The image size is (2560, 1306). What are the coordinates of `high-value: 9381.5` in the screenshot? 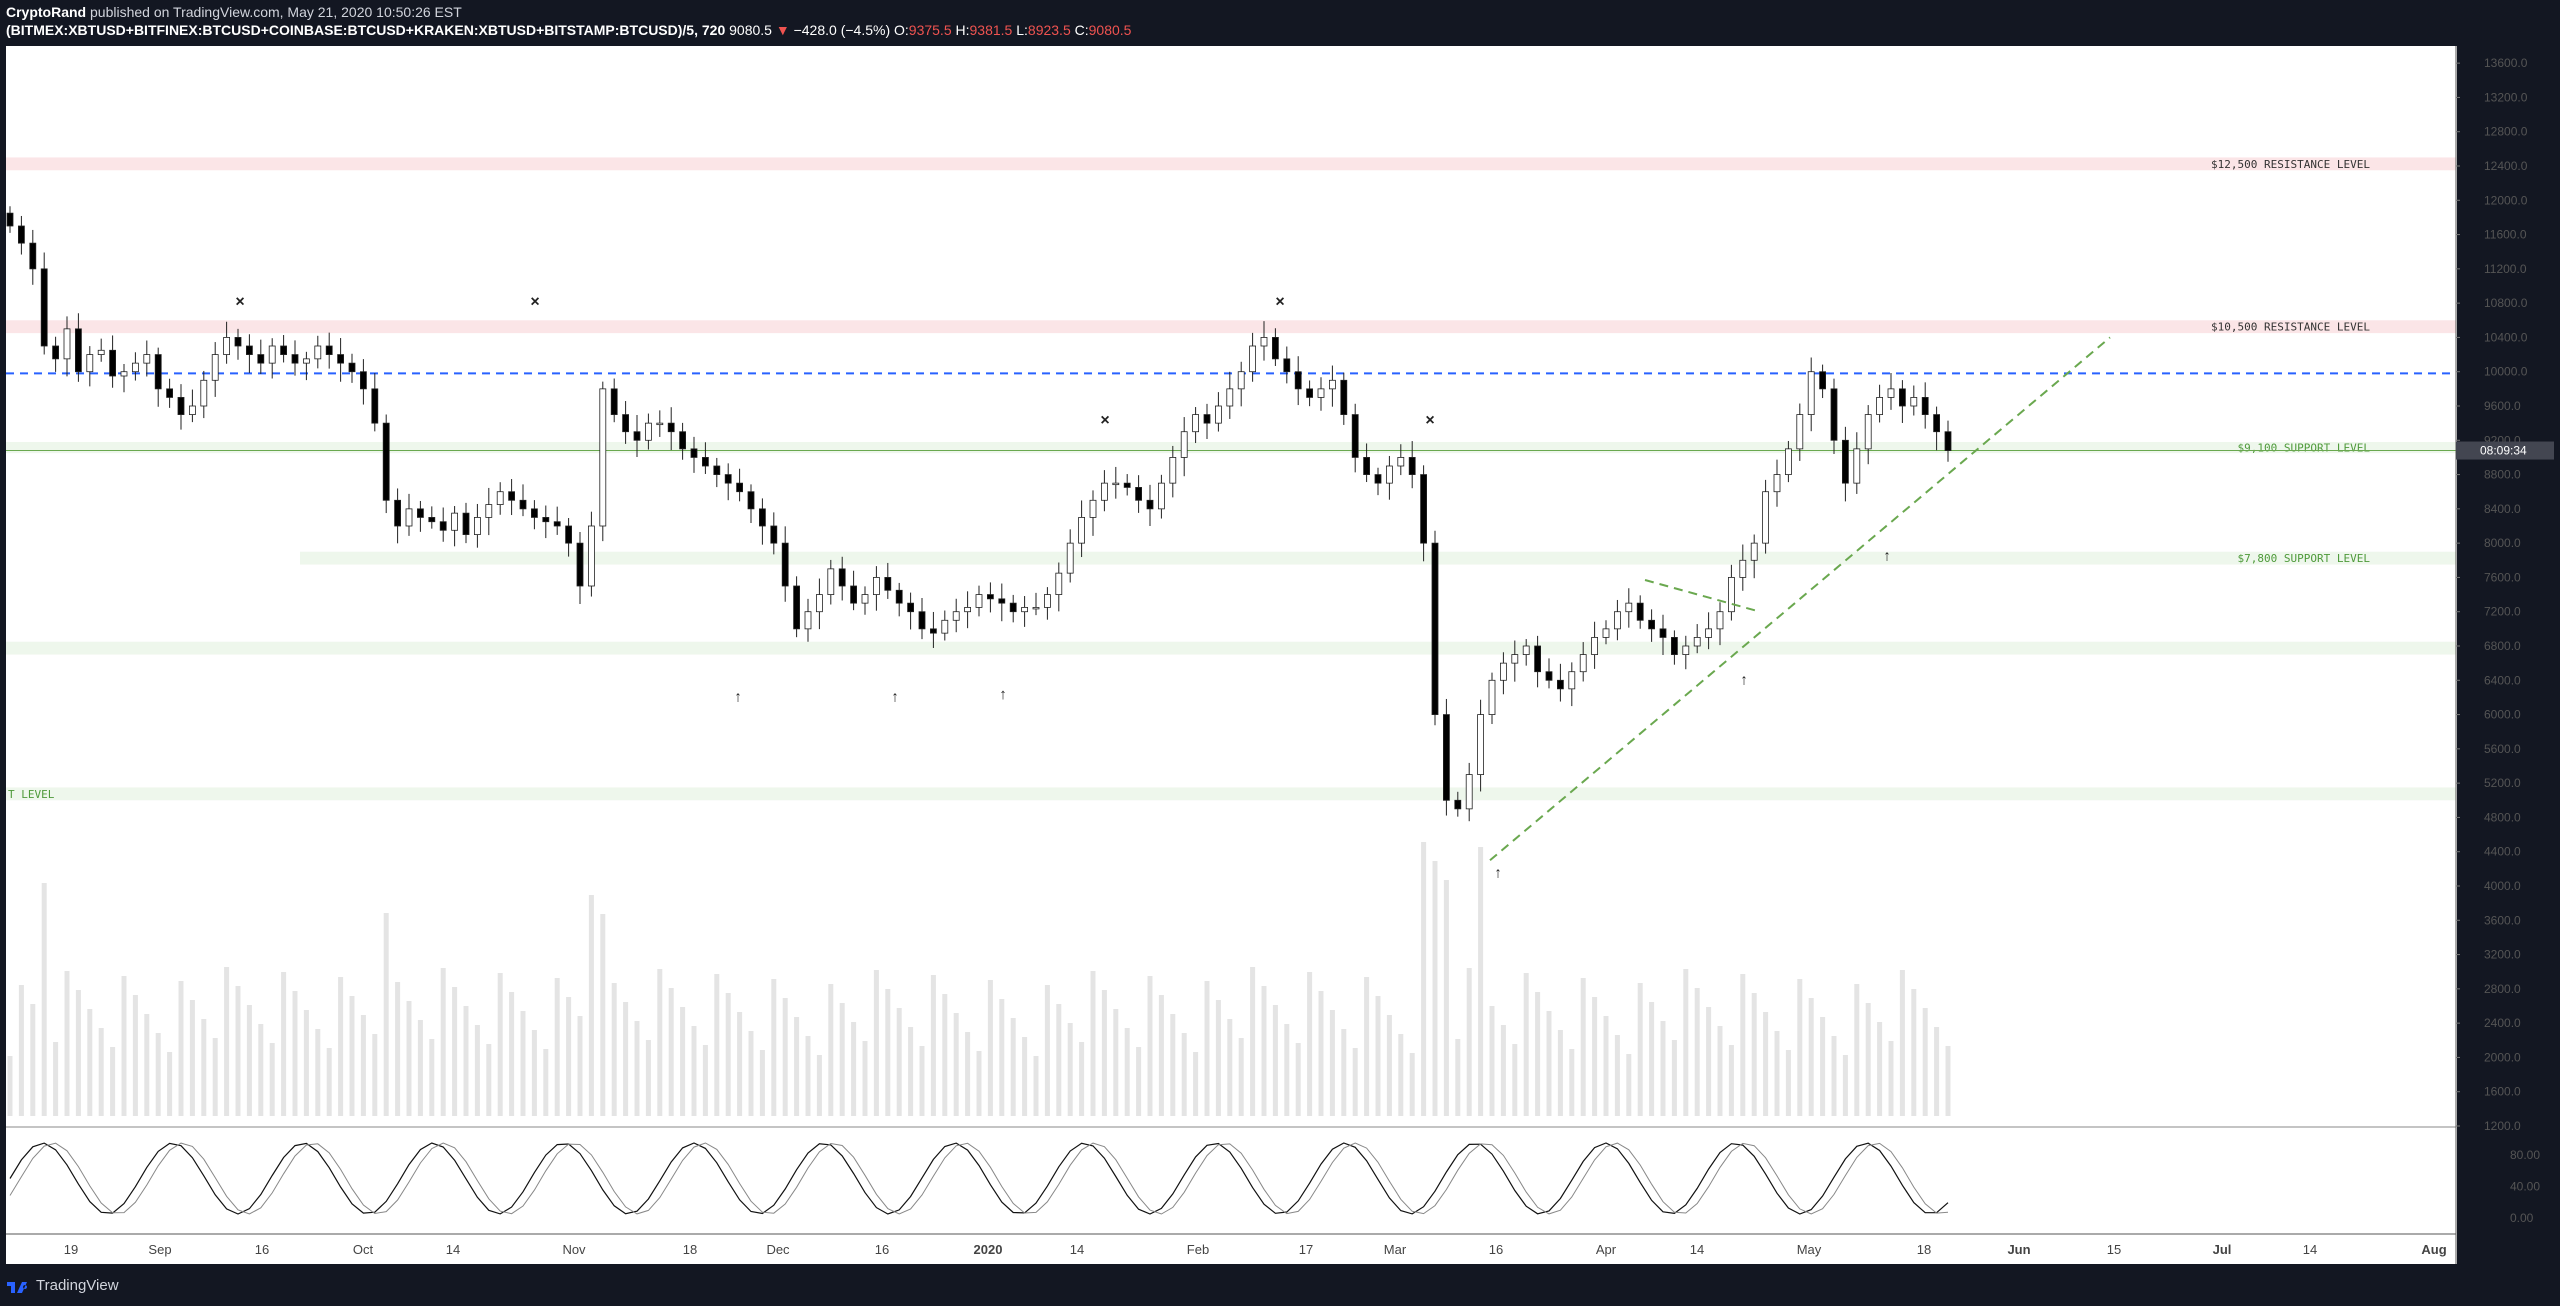 It's located at (991, 30).